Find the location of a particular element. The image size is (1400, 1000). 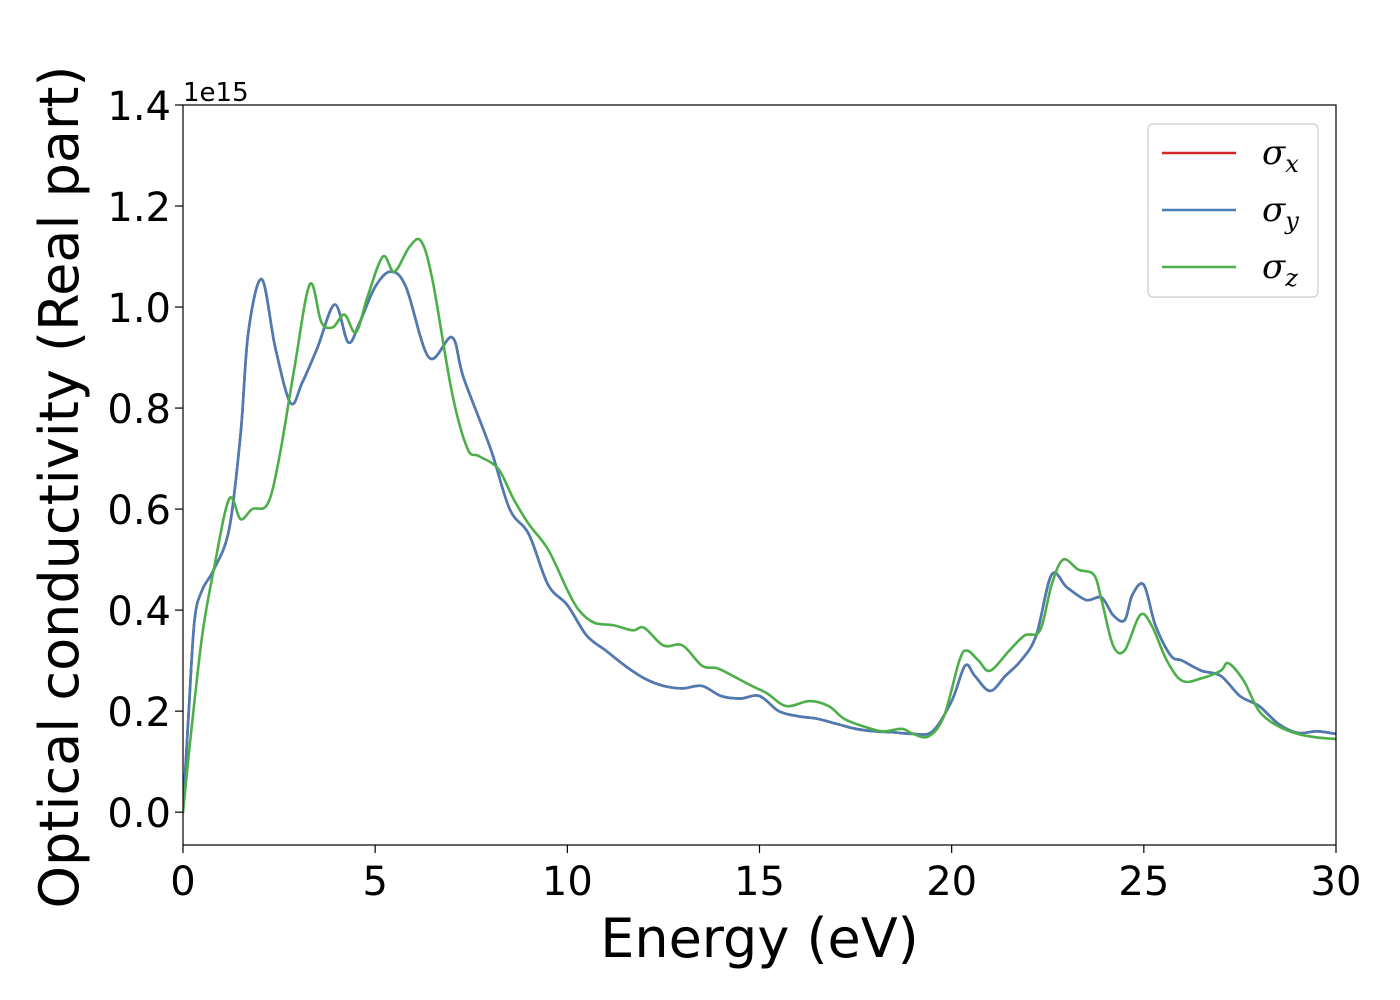

y-axis-offset-label: 1e15 is located at coordinates (216, 93).